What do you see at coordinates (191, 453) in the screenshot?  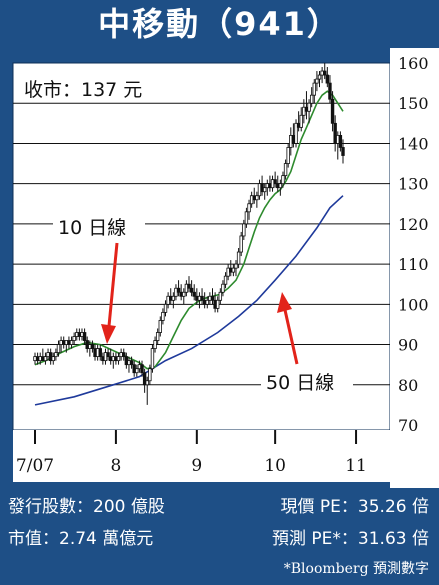 I see `x-axis: 7/07 8 9 10 11` at bounding box center [191, 453].